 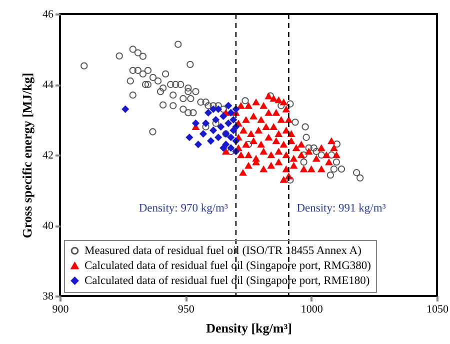 I want to click on x-tick-label: 1050, so click(x=437, y=310).